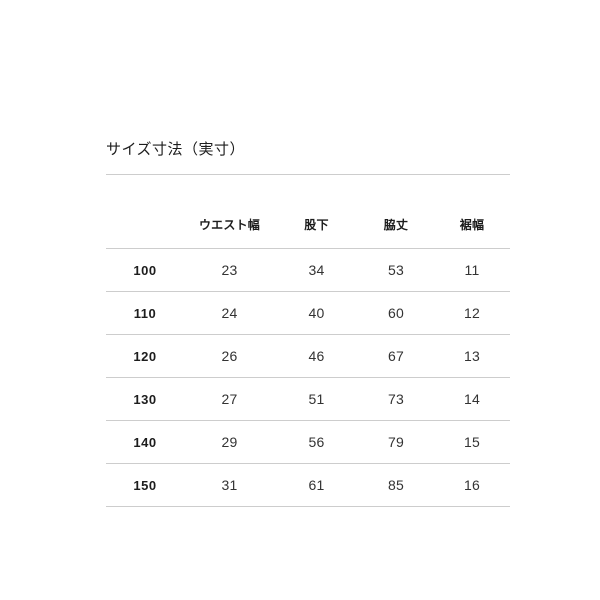 Image resolution: width=600 pixels, height=600 pixels. I want to click on value-cell: 46, so click(316, 356).